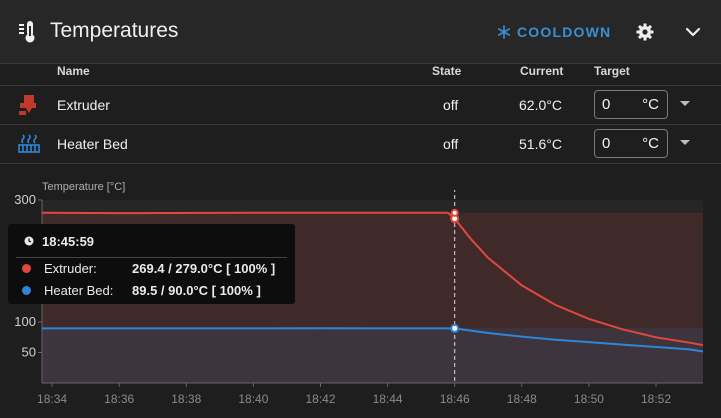 This screenshot has height=418, width=721. What do you see at coordinates (151, 257) in the screenshot?
I see `tooltip-divider` at bounding box center [151, 257].